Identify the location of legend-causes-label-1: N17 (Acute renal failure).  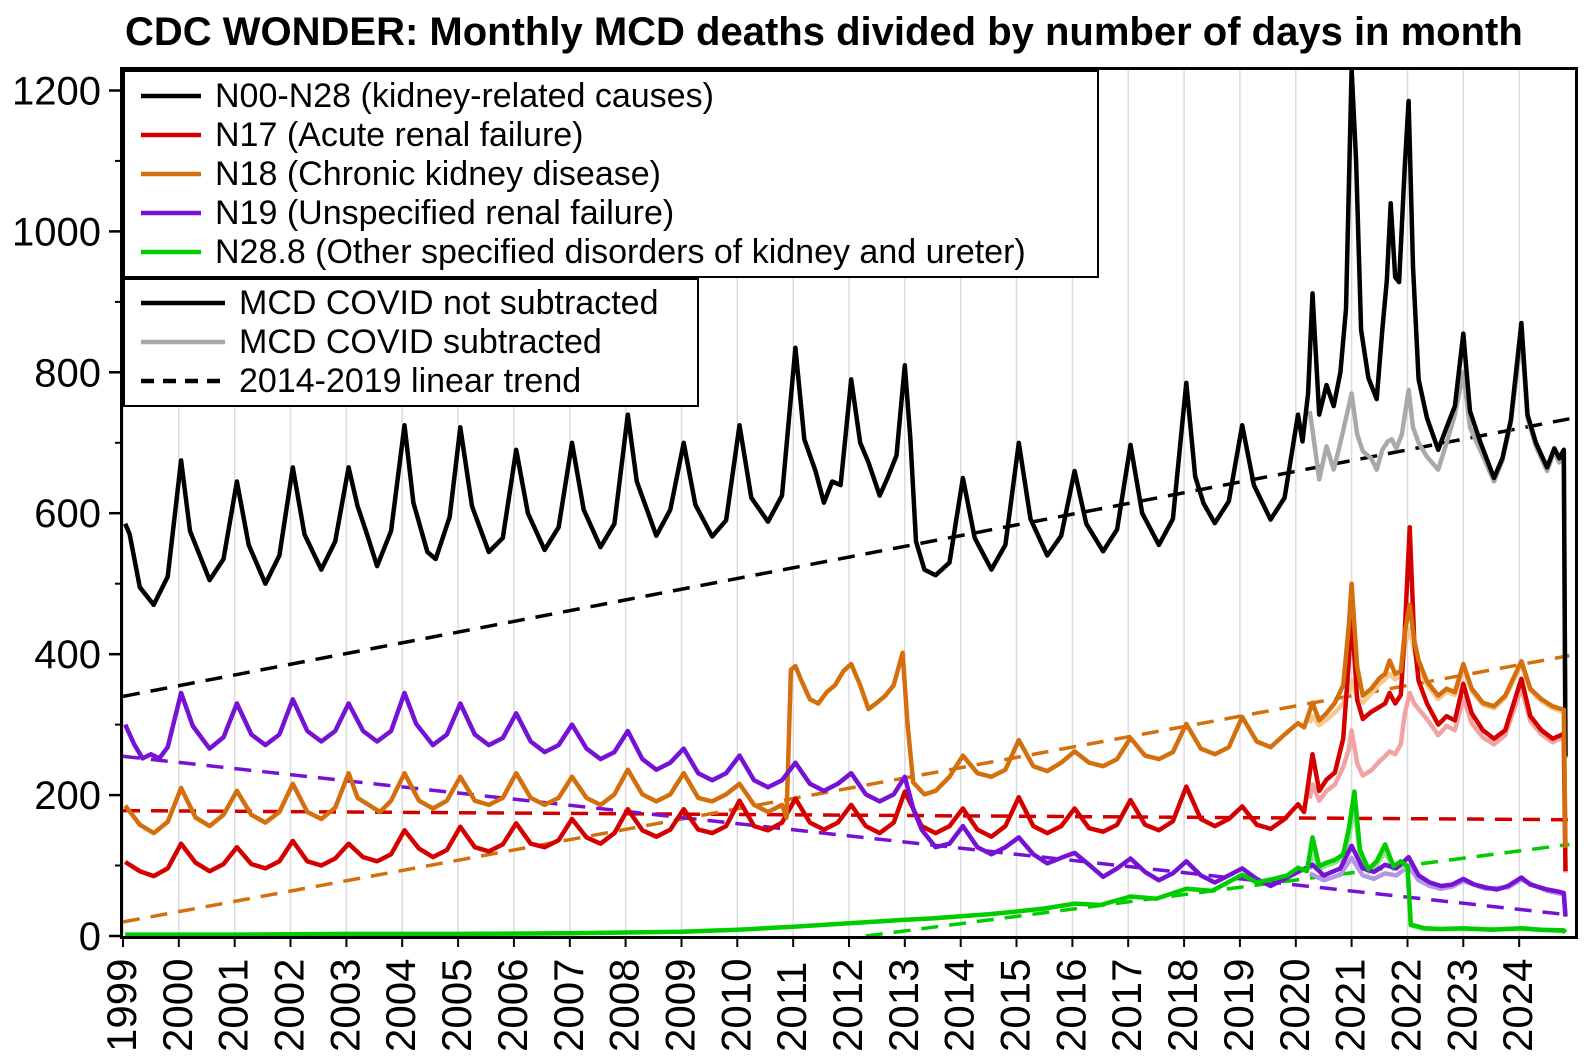
(399, 134).